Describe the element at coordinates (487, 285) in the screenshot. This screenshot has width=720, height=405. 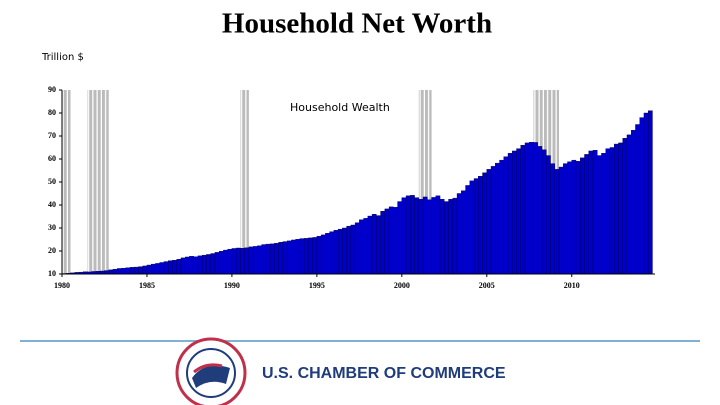
I see `x-tick-label: 2005` at that location.